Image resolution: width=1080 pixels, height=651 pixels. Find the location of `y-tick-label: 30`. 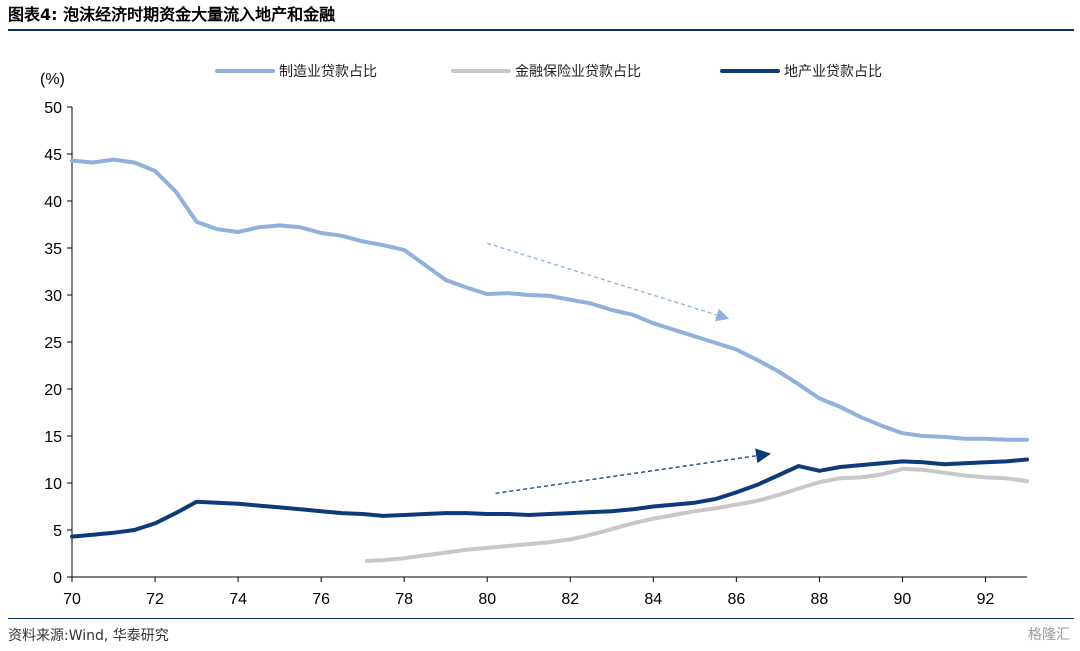

y-tick-label: 30 is located at coordinates (53, 296).